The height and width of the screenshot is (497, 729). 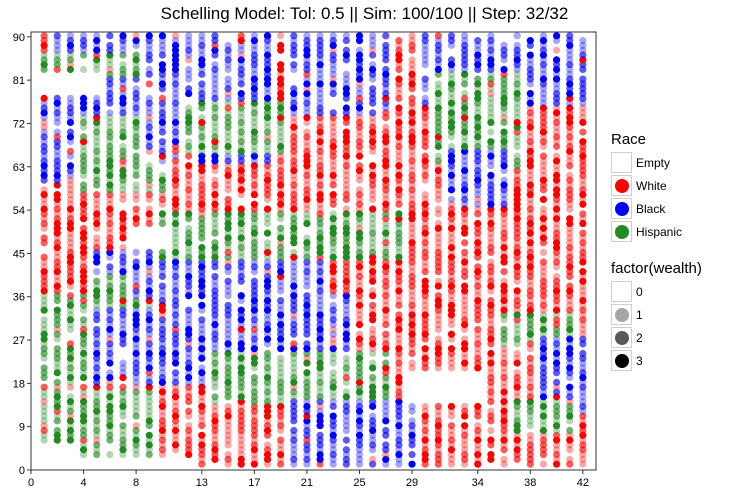 What do you see at coordinates (621, 231) in the screenshot?
I see `legend-dot` at bounding box center [621, 231].